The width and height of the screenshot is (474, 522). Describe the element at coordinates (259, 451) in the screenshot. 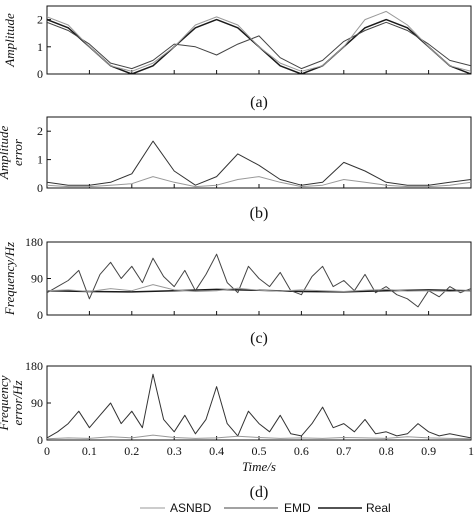

I see `x-tick-label: 0.5` at that location.